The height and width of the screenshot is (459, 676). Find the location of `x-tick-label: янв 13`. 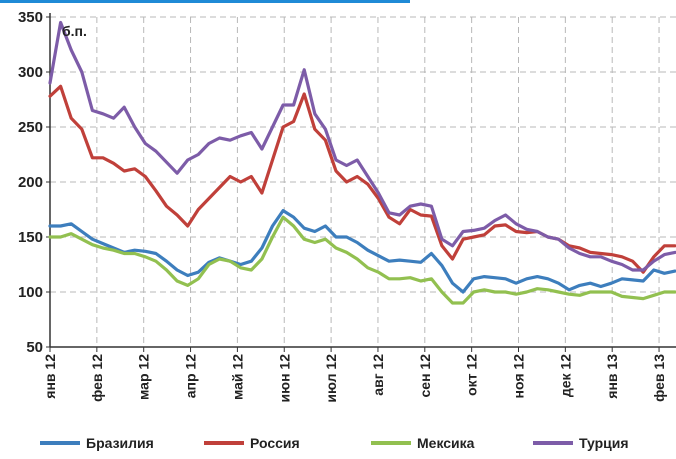

x-tick-label: янв 13 is located at coordinates (612, 376).